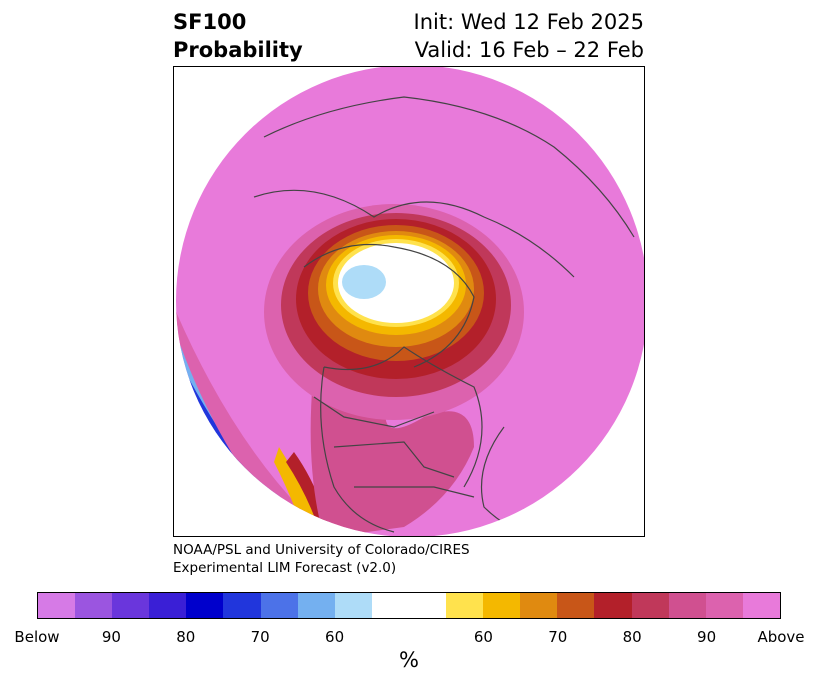 This screenshot has height=686, width=819. I want to click on colorbar-unit: %, so click(409, 660).